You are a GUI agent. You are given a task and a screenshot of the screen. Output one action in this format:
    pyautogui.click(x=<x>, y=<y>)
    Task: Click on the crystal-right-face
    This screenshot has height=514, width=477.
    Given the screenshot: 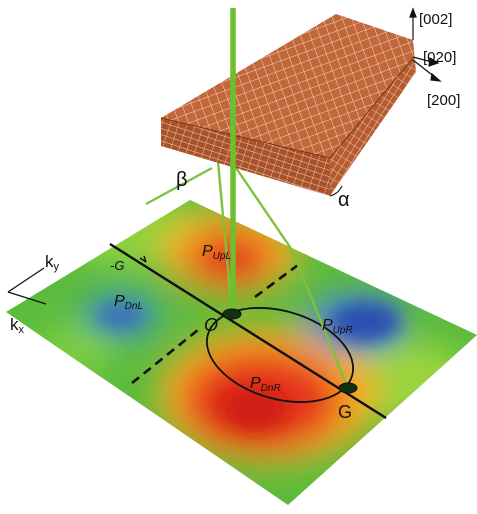 What is the action you would take?
    pyautogui.click(x=373, y=127)
    